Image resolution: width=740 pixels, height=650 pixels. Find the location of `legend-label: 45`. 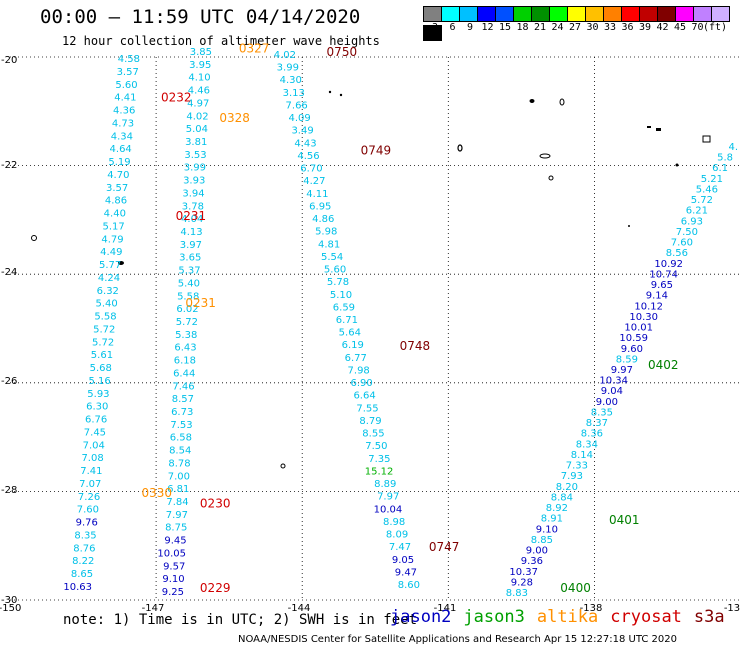

legend-label: 45 is located at coordinates (680, 27).